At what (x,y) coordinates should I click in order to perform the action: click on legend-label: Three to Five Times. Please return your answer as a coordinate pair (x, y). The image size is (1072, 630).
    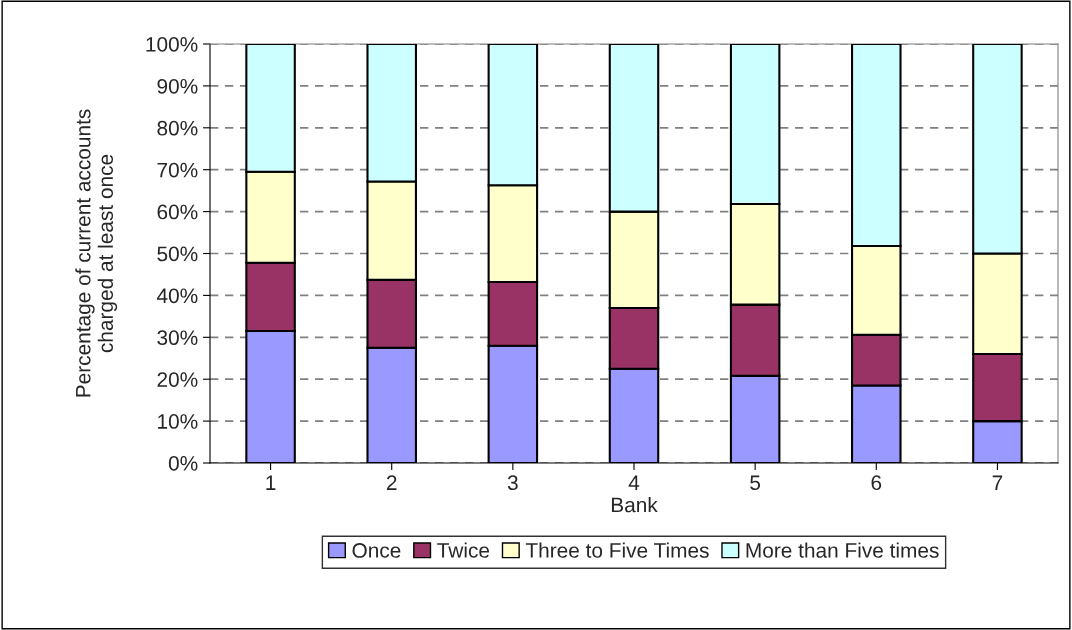
    Looking at the image, I should click on (617, 550).